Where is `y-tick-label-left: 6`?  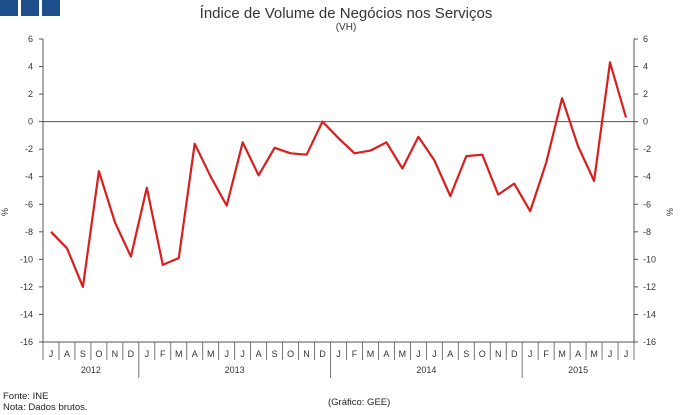
y-tick-label-left: 6 is located at coordinates (30, 39).